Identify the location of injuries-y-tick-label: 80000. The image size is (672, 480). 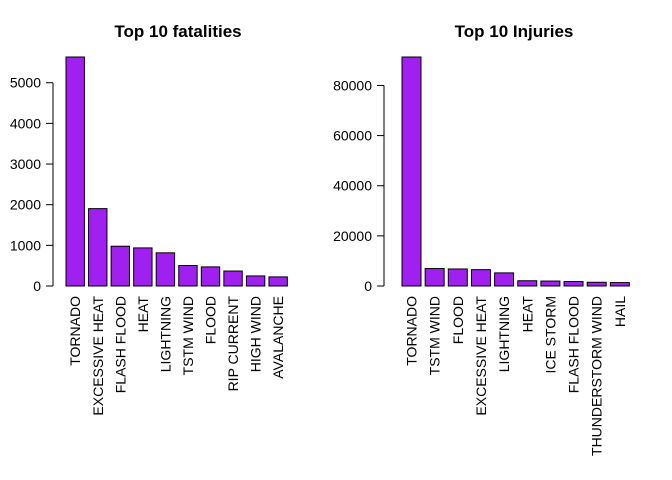
(352, 85).